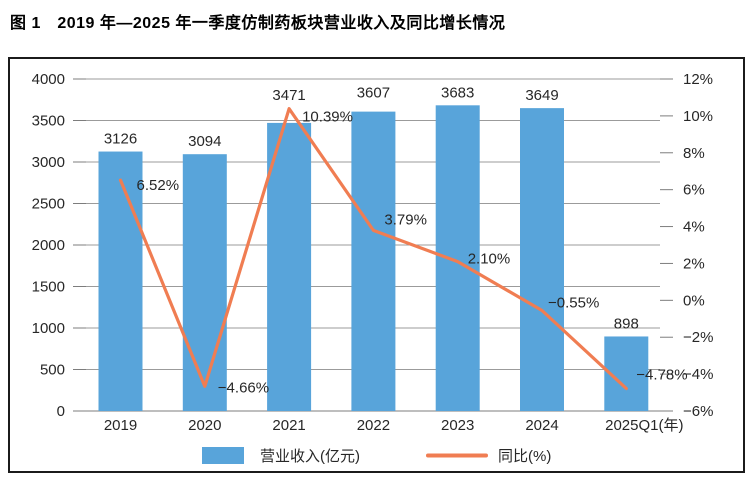 Image resolution: width=752 pixels, height=487 pixels. What do you see at coordinates (457, 425) in the screenshot?
I see `x-axis-category-label: 2023` at bounding box center [457, 425].